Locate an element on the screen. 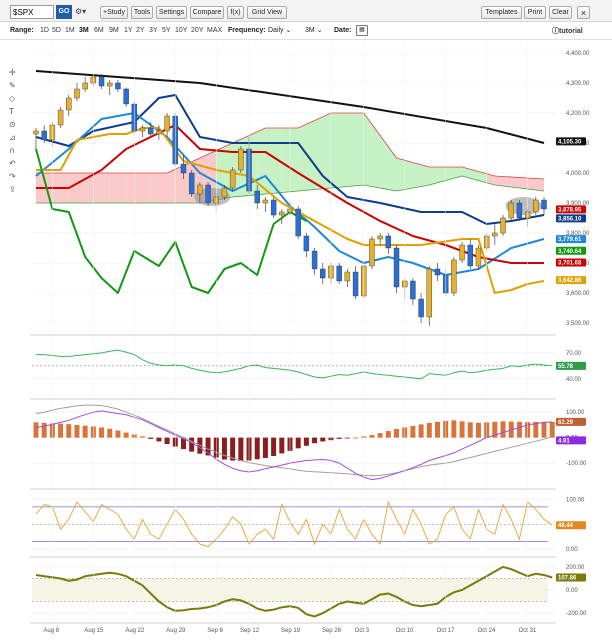  range-option-5y: 5Y is located at coordinates (166, 30).